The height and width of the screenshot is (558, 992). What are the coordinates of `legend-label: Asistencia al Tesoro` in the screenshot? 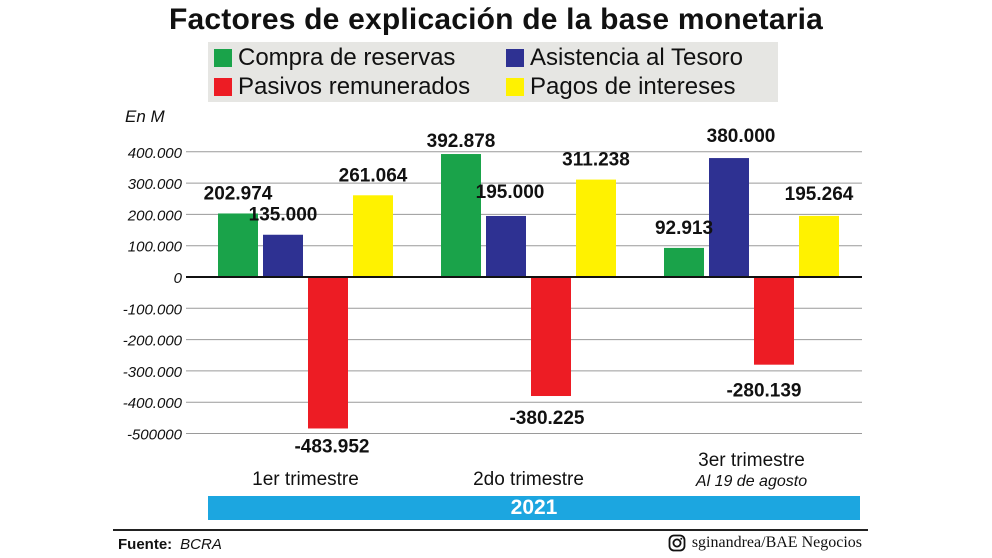 It's located at (636, 57).